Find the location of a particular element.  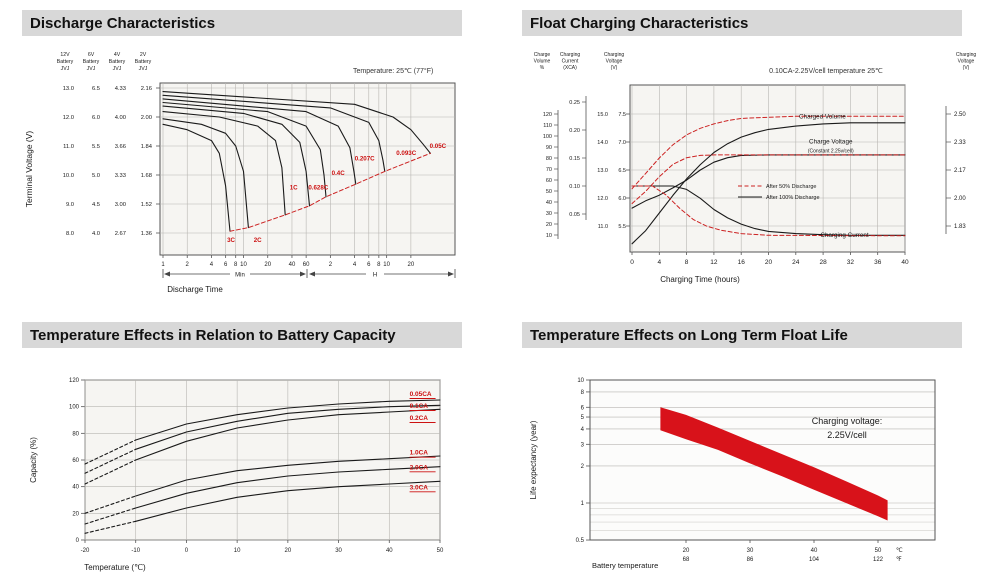

x-unit-c: ℃ is located at coordinates (899, 551).